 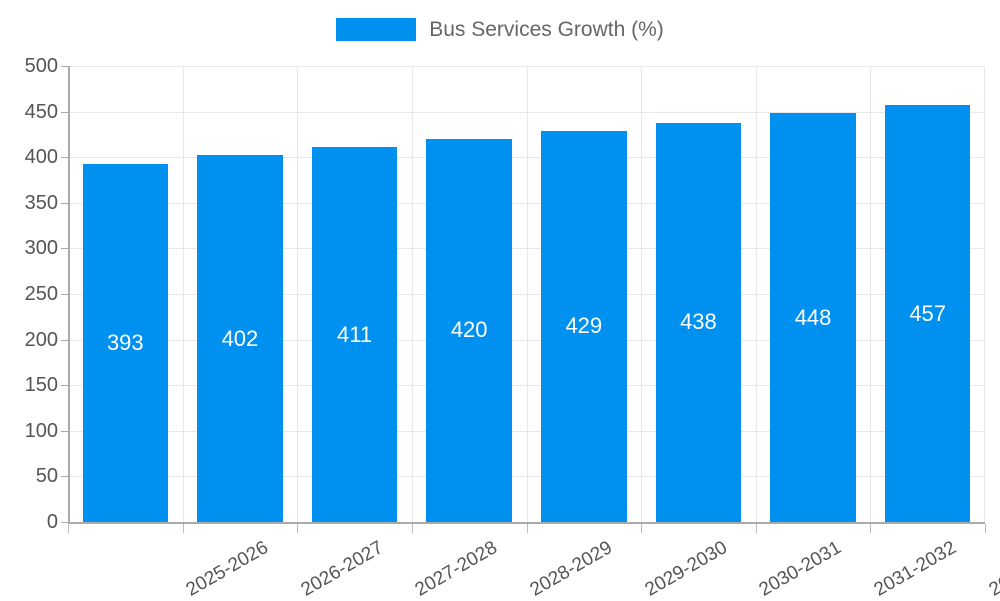 I want to click on bar: 420, so click(x=469, y=330).